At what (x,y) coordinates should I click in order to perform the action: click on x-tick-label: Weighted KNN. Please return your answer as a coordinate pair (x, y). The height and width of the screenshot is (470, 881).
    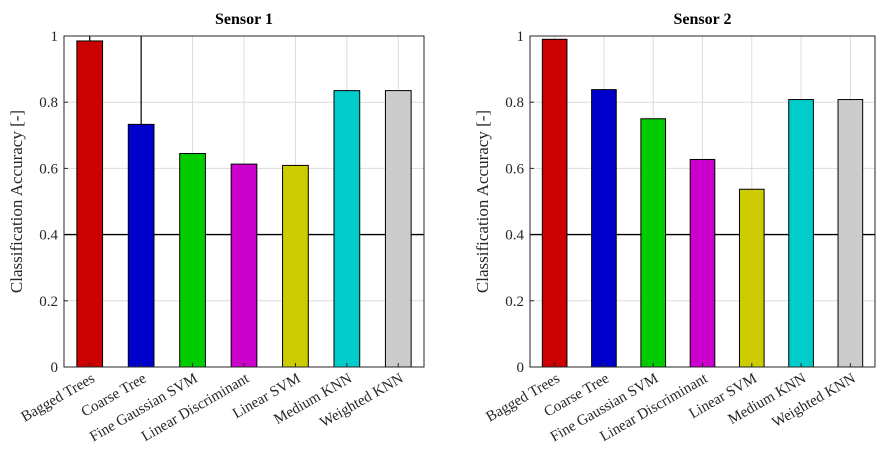
    Looking at the image, I should click on (814, 401).